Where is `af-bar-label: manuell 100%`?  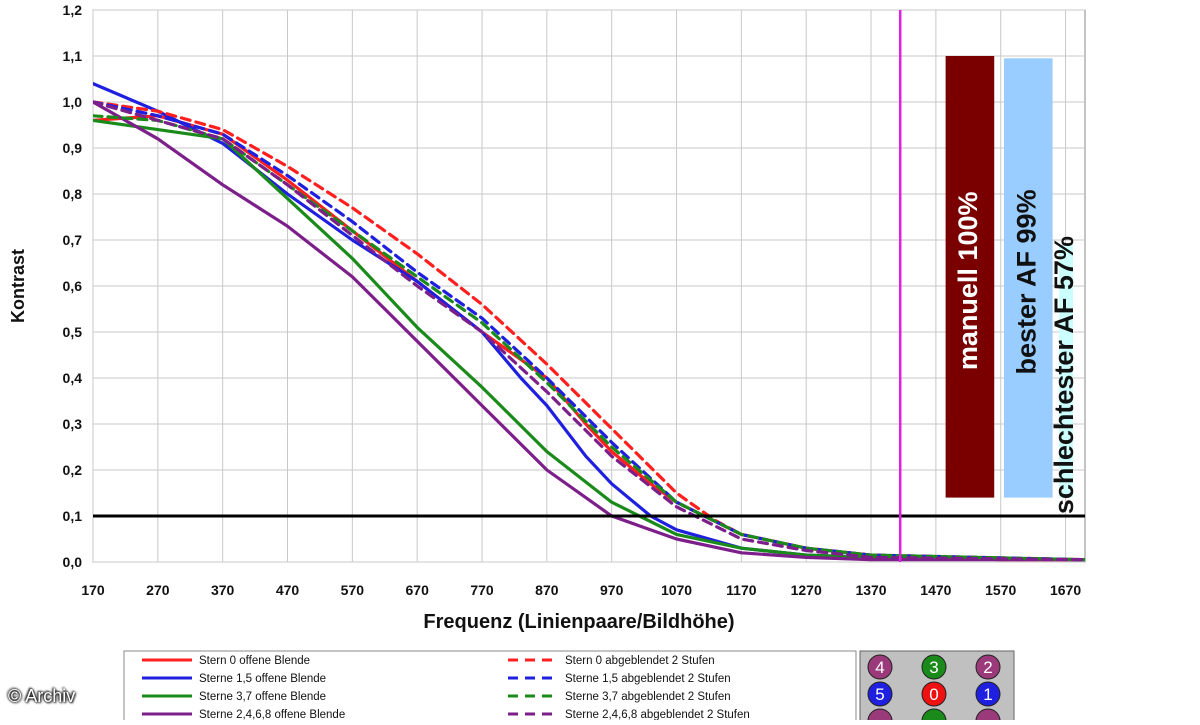 af-bar-label: manuell 100% is located at coordinates (968, 281).